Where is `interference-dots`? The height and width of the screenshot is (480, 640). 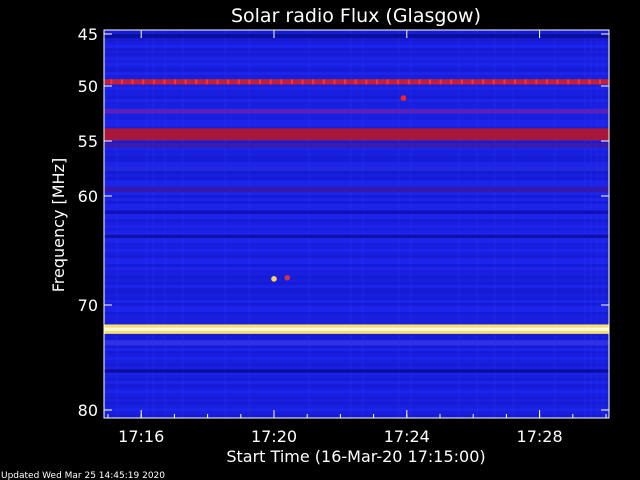 interference-dots is located at coordinates (356, 82).